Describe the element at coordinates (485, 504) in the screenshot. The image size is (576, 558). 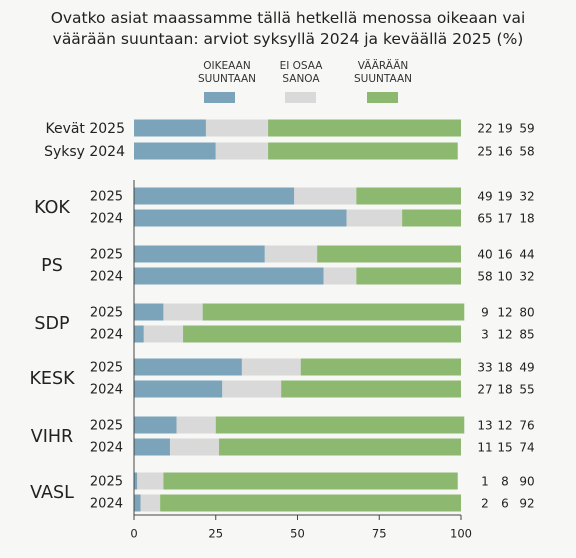
I see `vasl-2024-value-1: 2` at that location.